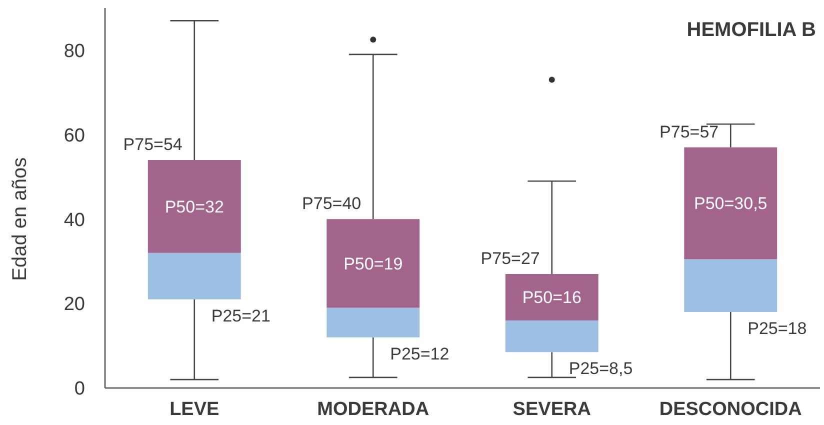  What do you see at coordinates (74, 135) in the screenshot?
I see `y-tick-label: 60` at bounding box center [74, 135].